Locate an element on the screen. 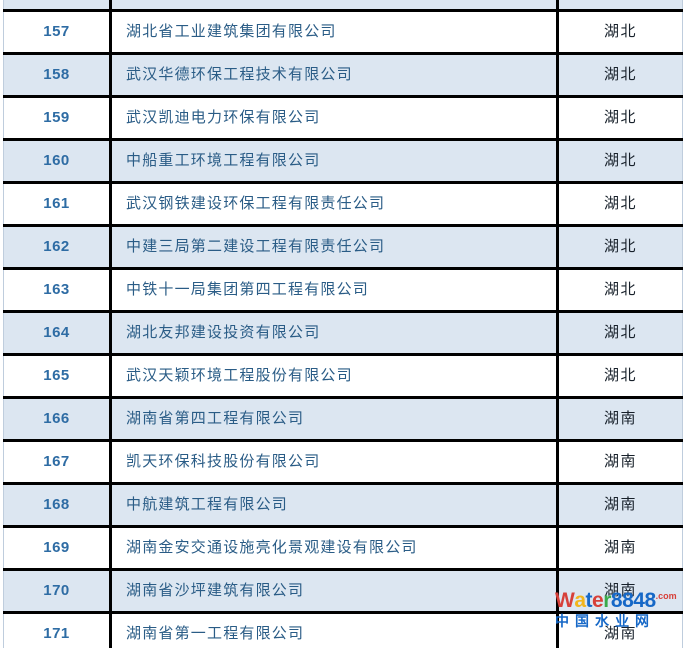 The height and width of the screenshot is (648, 691). table-row: 156湖北江天建设集团有限公司湖北 is located at coordinates (343, 6).